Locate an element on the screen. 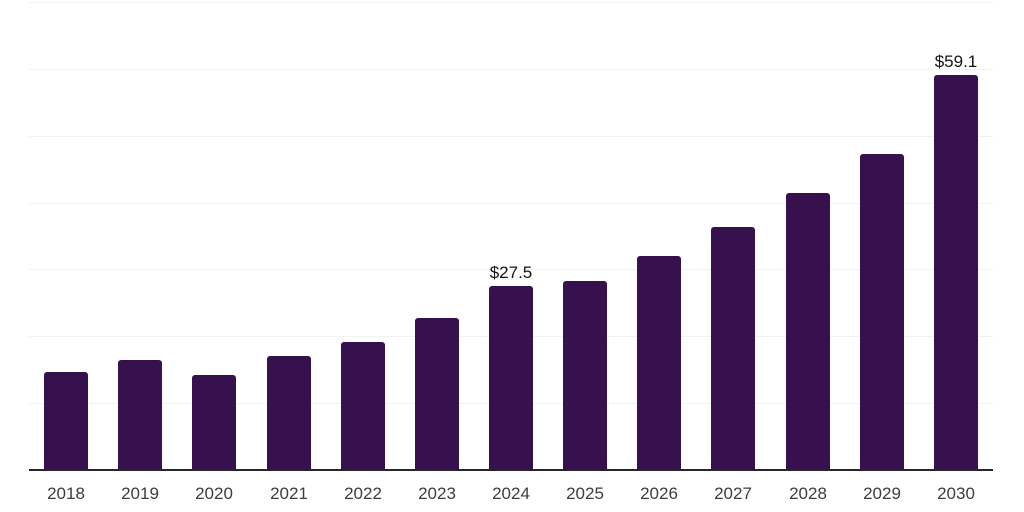 The width and height of the screenshot is (1024, 512). bar-2025 is located at coordinates (585, 375).